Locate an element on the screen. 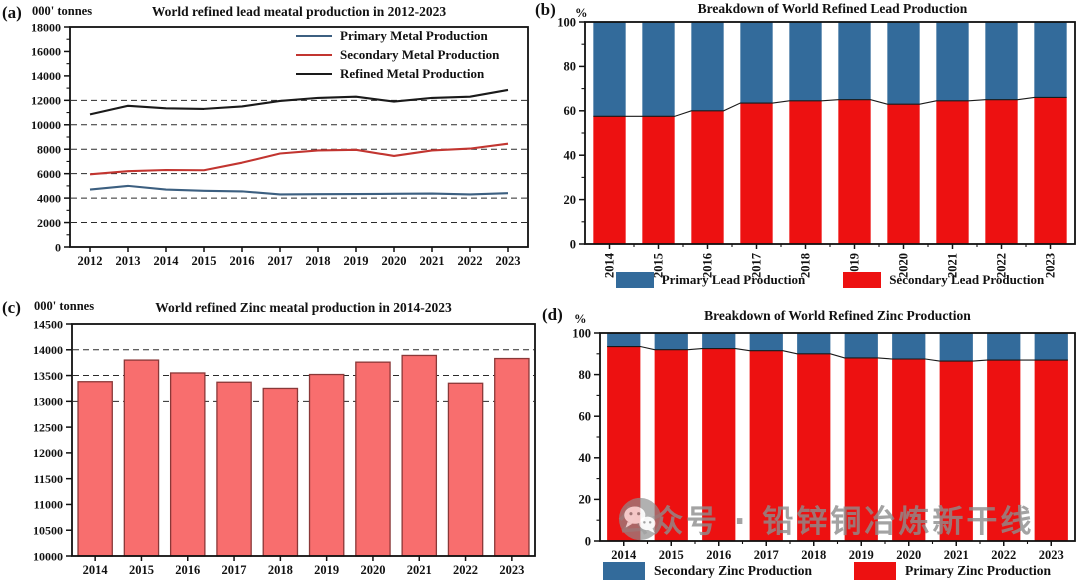  bars is located at coordinates (303, 455).